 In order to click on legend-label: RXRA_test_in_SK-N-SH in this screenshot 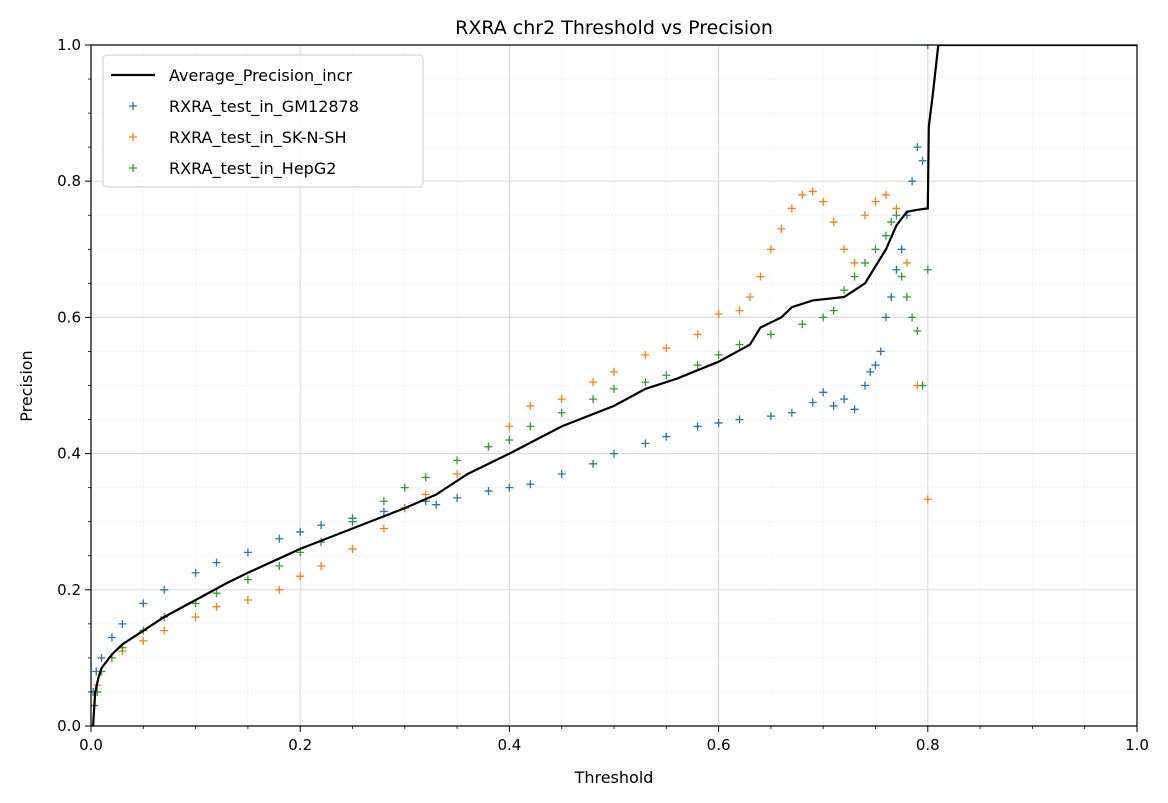, I will do `click(257, 138)`.